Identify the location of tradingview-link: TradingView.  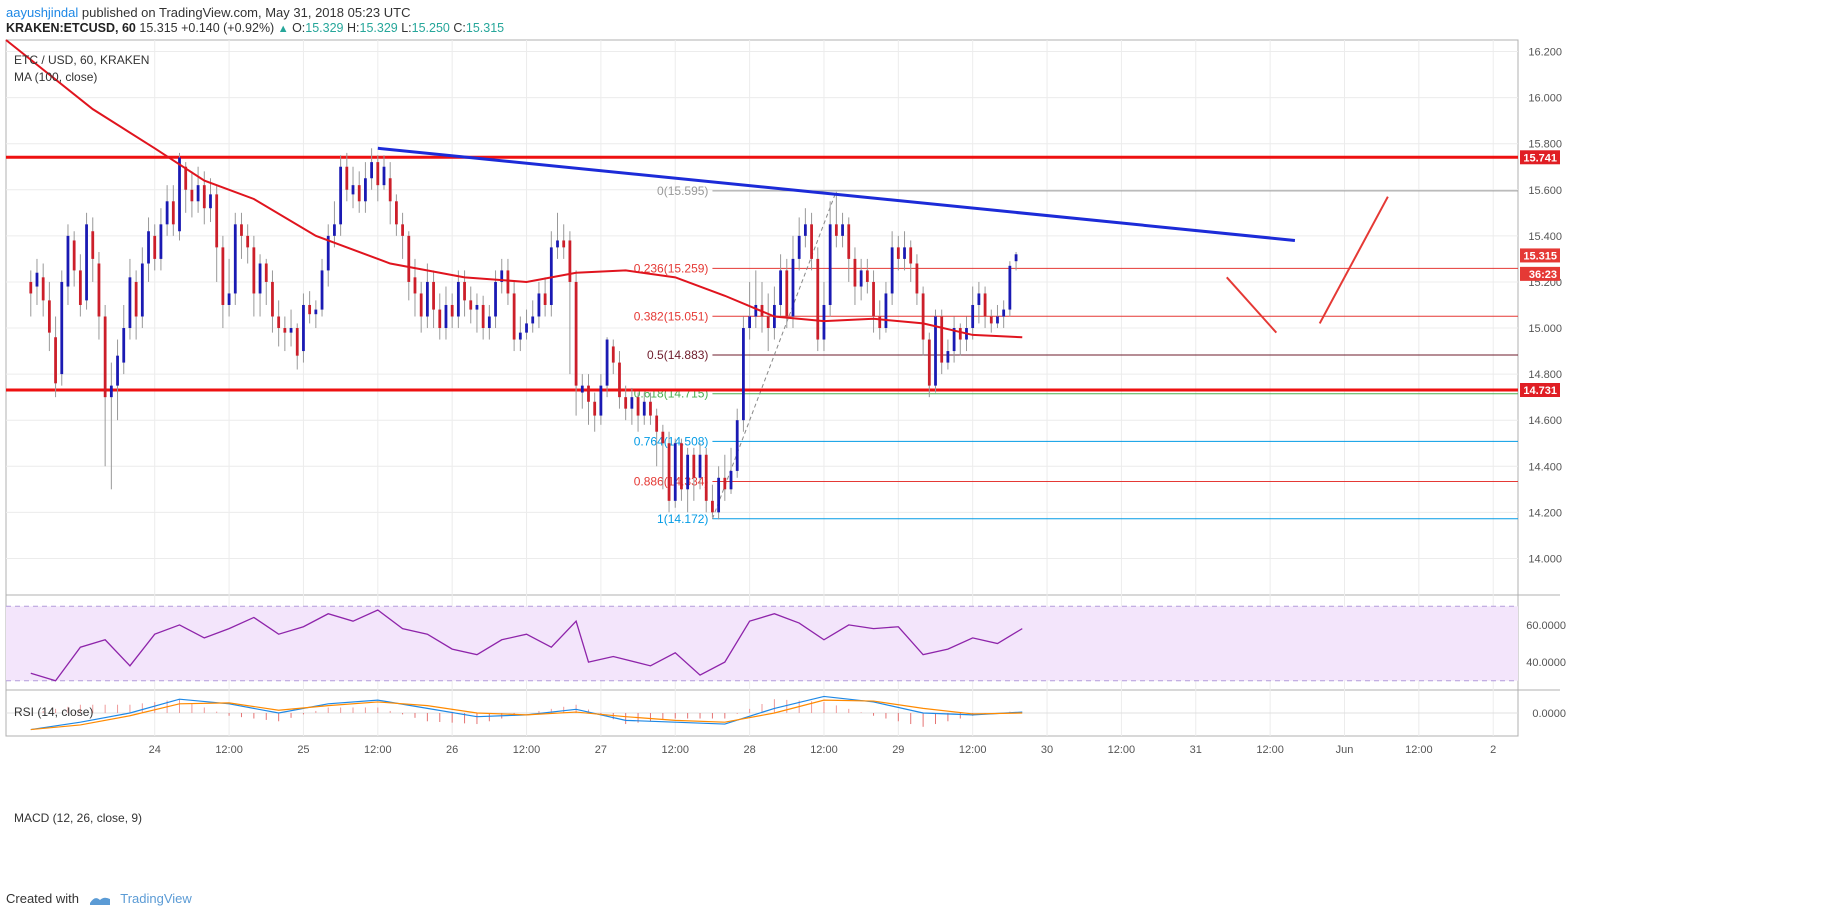
(156, 898).